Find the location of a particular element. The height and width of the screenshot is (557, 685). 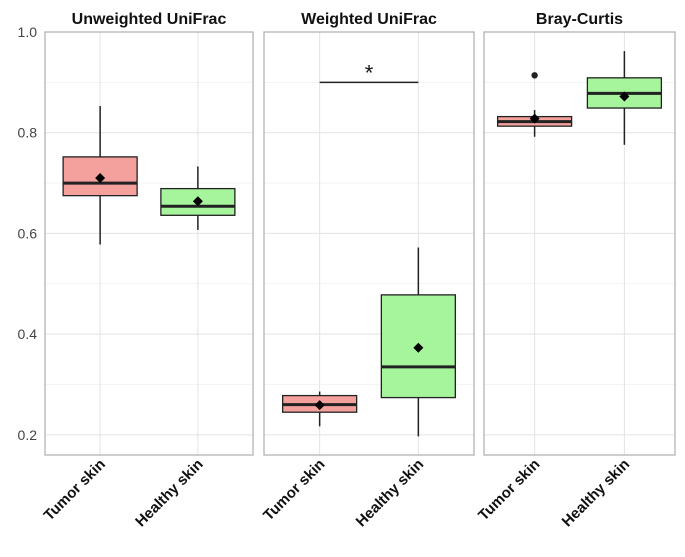

y-tick-label: 0.4 is located at coordinates (28, 334).